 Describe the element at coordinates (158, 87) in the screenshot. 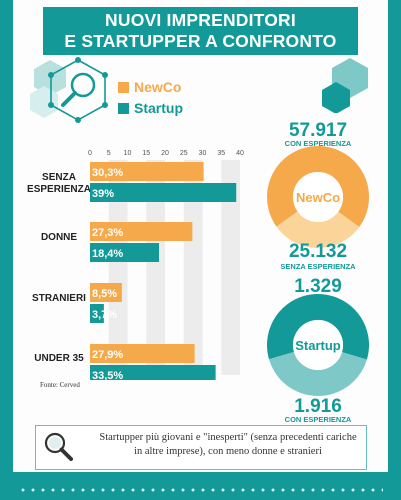

I see `legend-label-newco: NewCo` at that location.